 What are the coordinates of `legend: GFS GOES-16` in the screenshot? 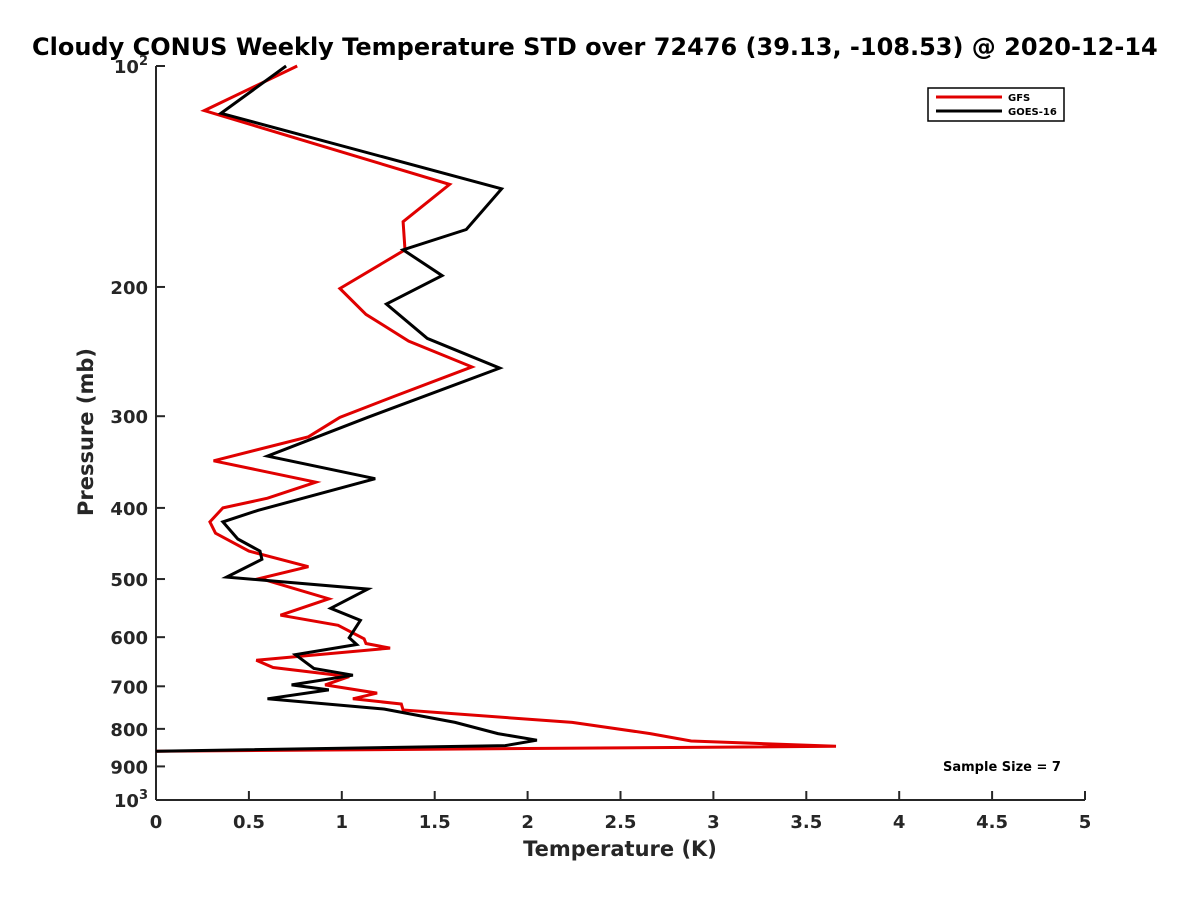 It's located at (996, 104).